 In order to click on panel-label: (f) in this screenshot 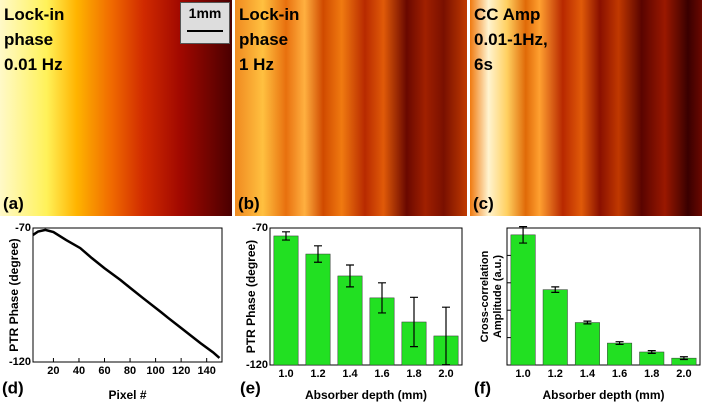, I will do `click(482, 387)`.